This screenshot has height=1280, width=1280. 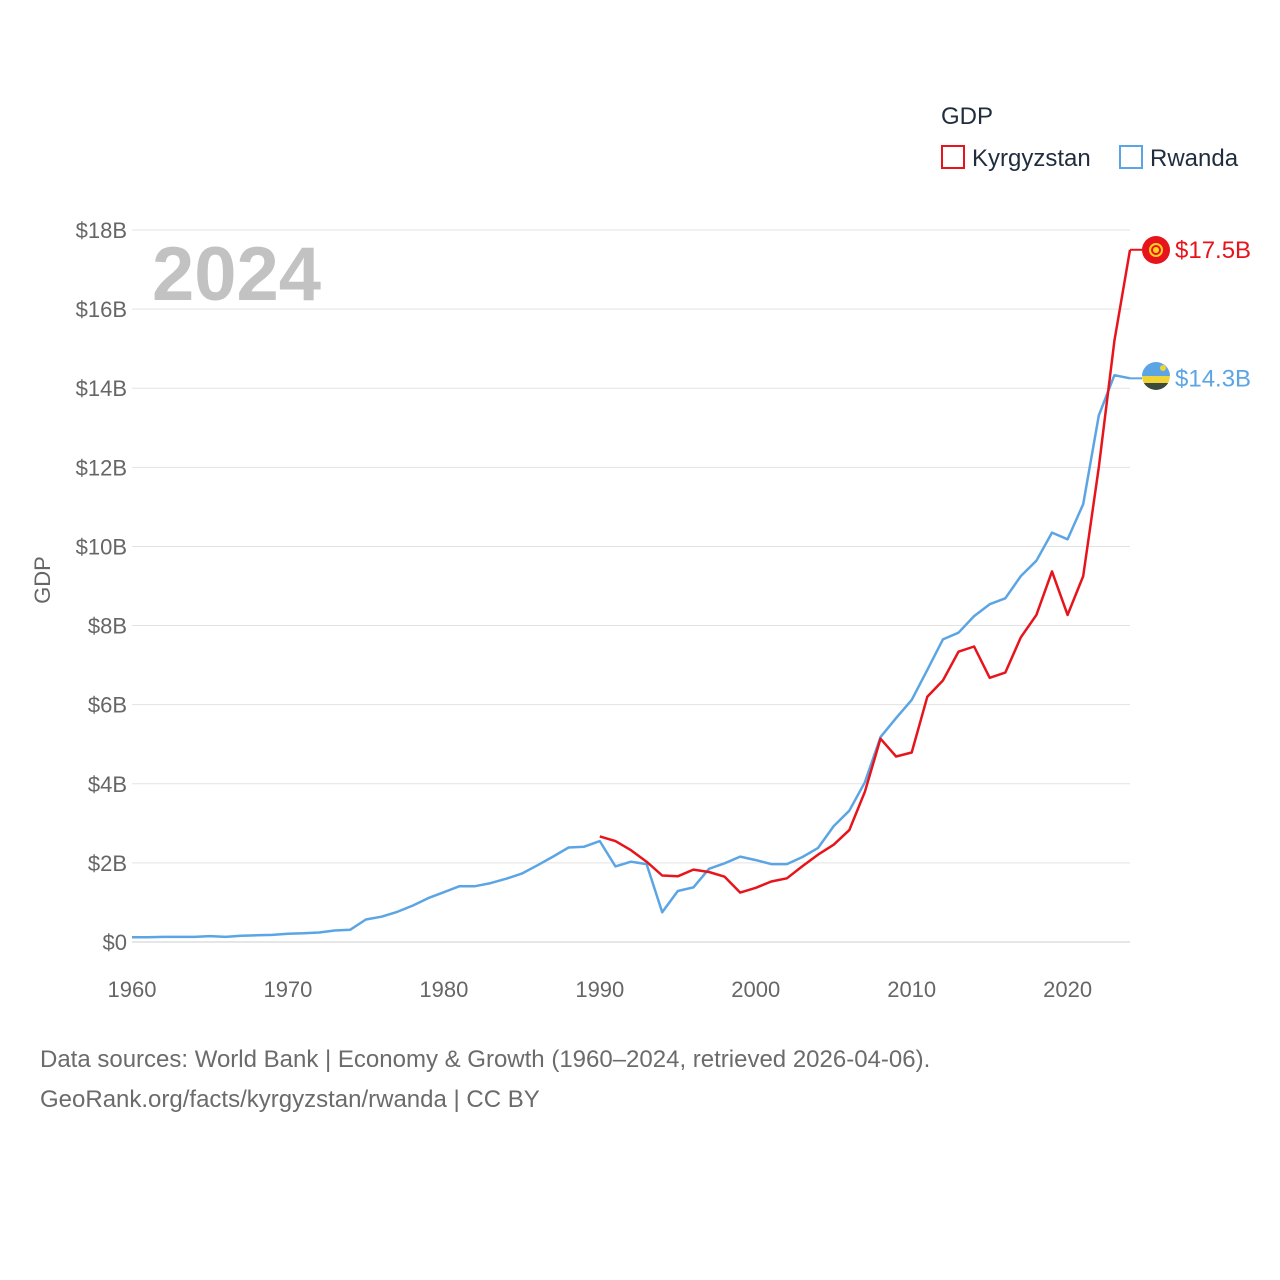 What do you see at coordinates (101, 586) in the screenshot?
I see `y-axis-ticks: $0 $2B $4B $6B $8B $10B $12B $14B $16B $18B` at bounding box center [101, 586].